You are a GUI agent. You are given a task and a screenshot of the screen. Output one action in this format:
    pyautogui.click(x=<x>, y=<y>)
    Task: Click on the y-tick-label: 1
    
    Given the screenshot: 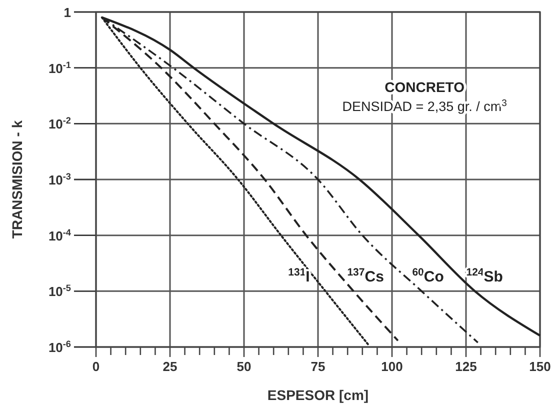 What is the action you would take?
    pyautogui.click(x=67, y=12)
    